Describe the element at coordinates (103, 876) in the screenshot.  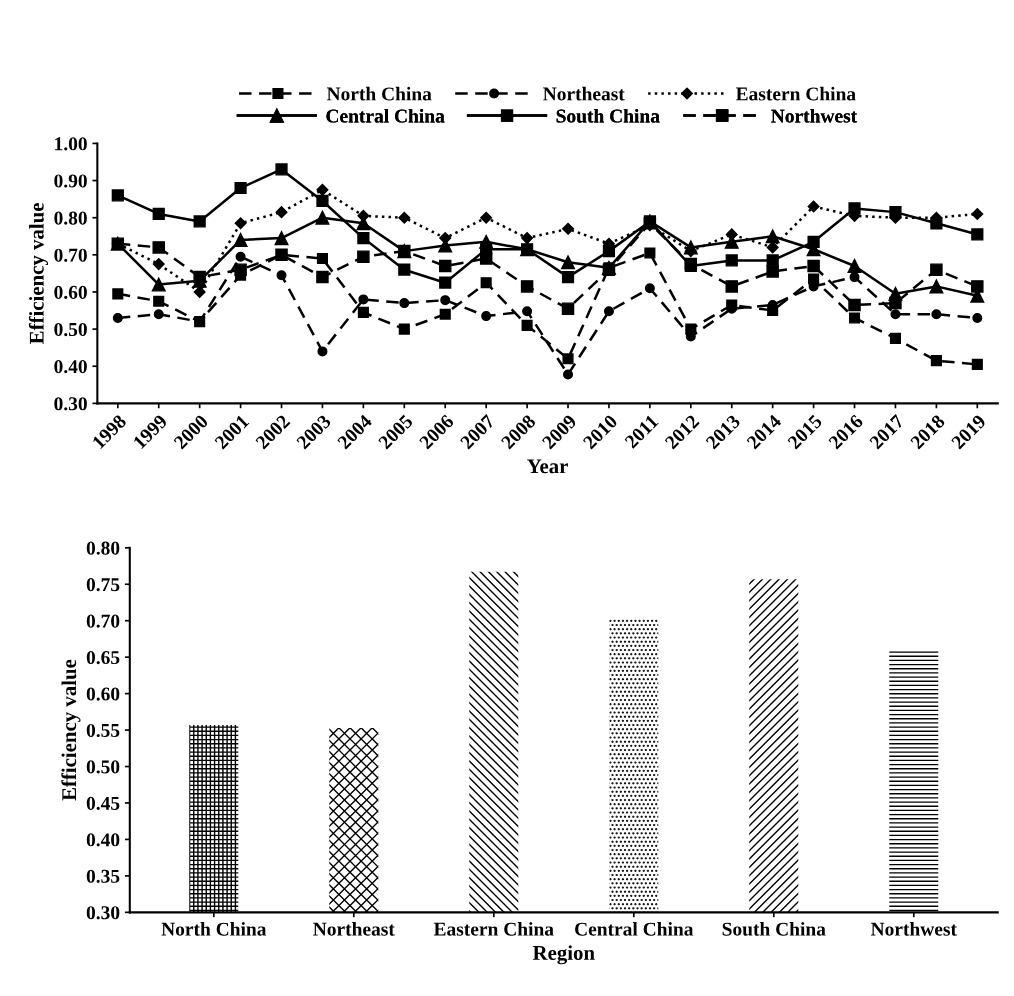
I see `y-tick-label: 0.35` at that location.